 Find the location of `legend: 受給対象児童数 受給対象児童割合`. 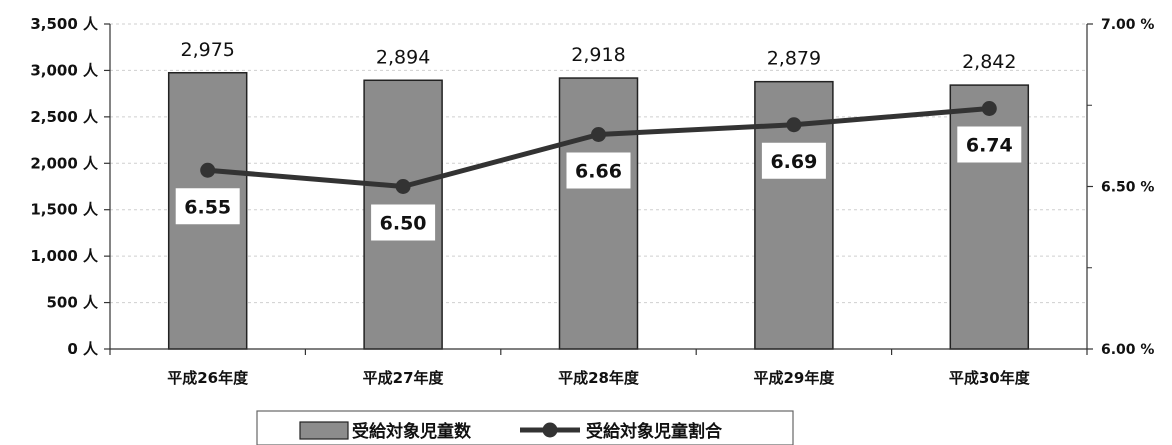

legend: 受給対象児童数 受給対象児童割合 is located at coordinates (525, 427).